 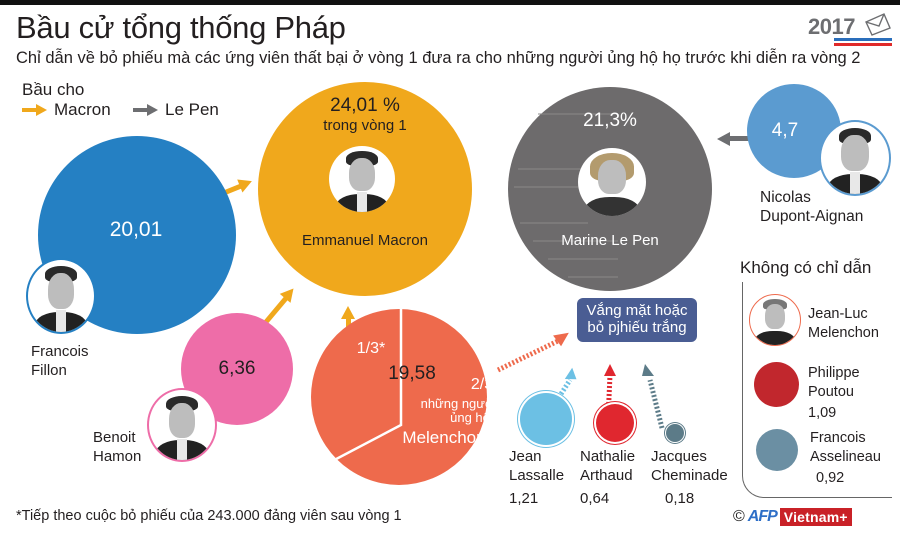 I want to click on cheminade-circle, so click(x=675, y=433).